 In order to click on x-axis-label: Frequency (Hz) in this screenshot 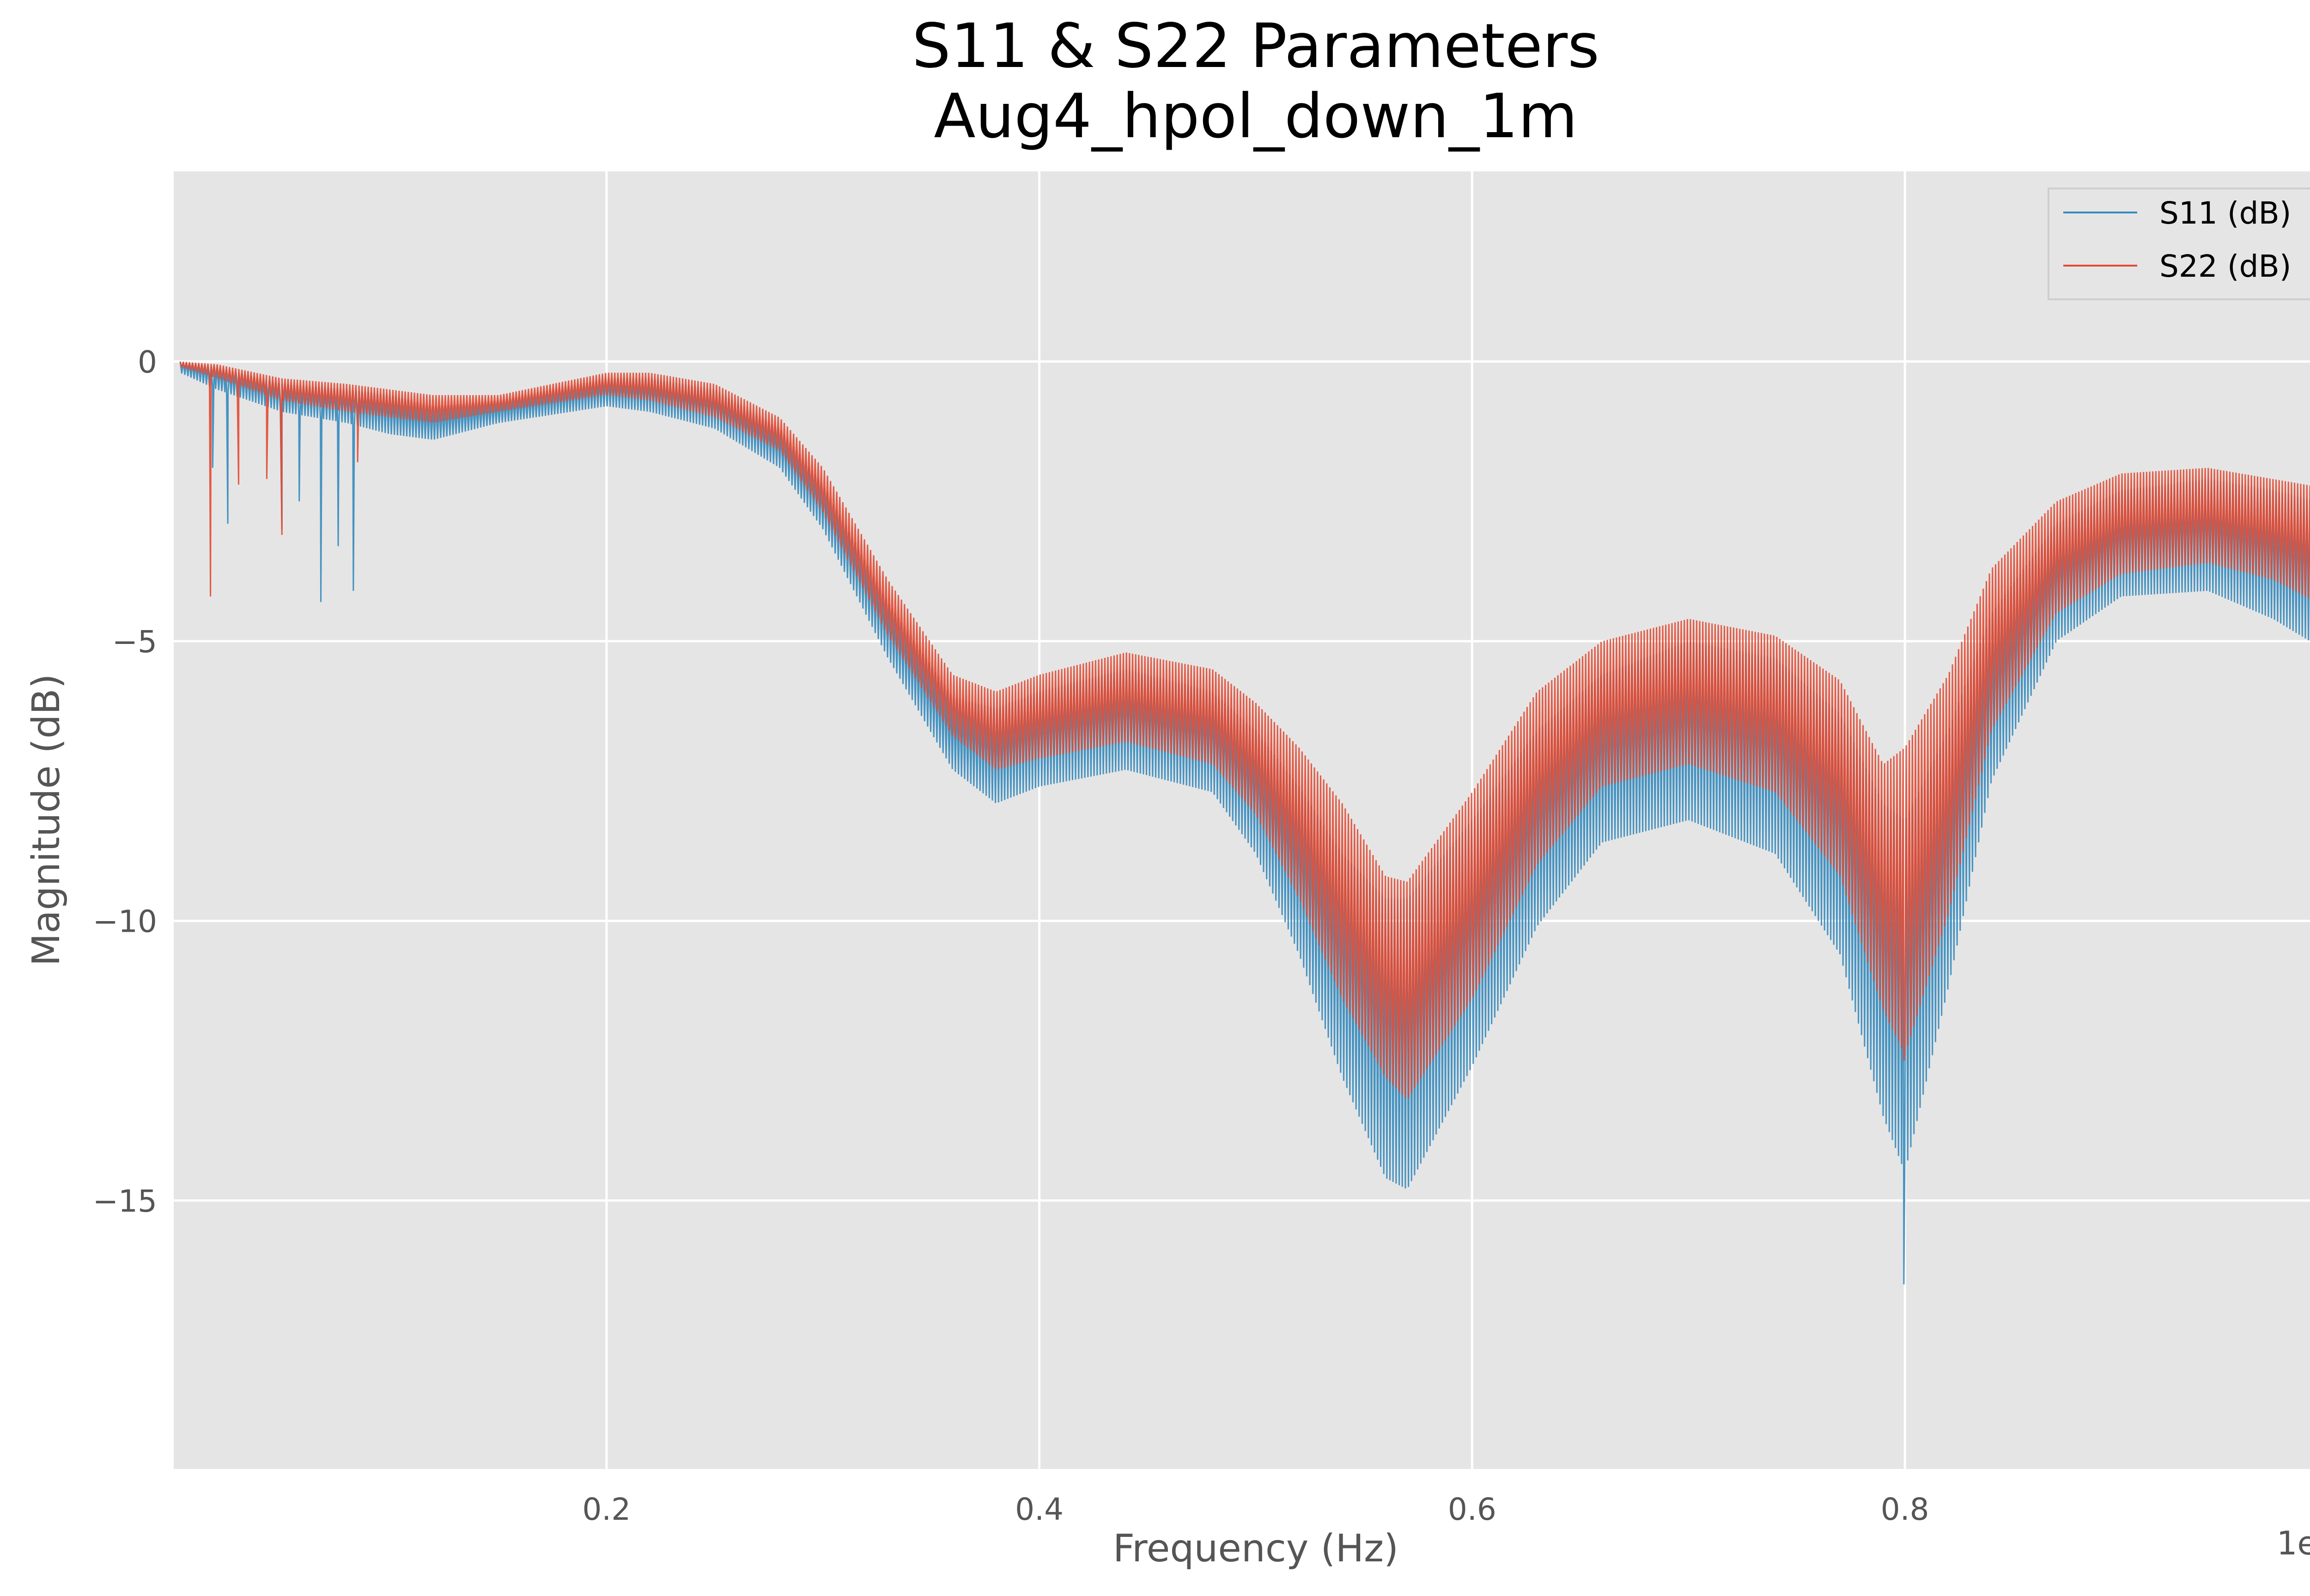, I will do `click(1255, 1549)`.